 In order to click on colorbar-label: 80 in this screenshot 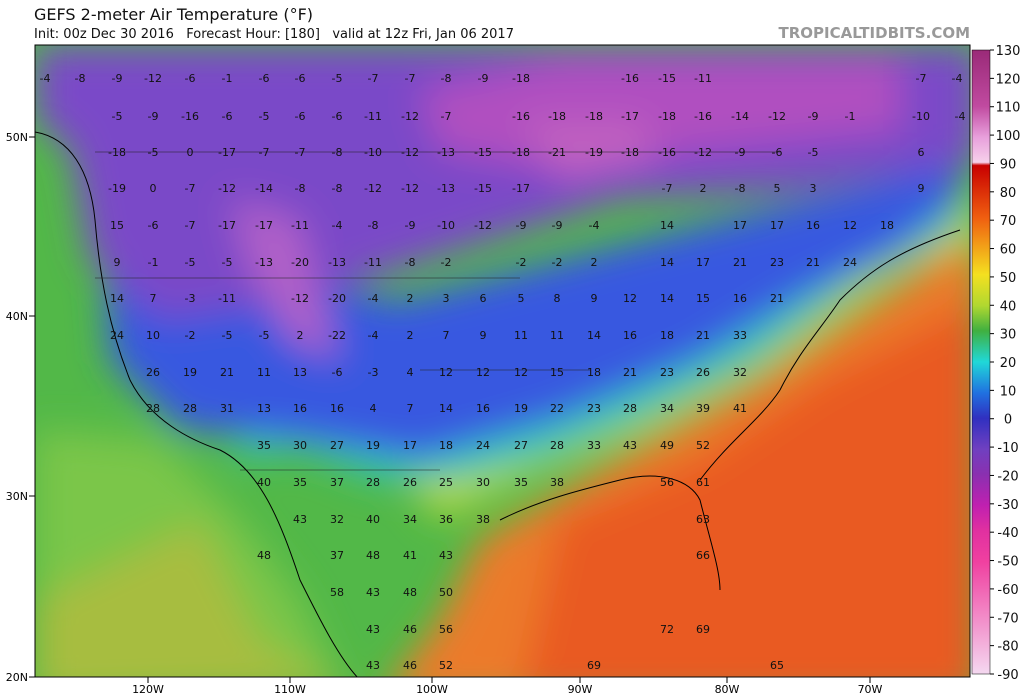, I will do `click(1008, 193)`.